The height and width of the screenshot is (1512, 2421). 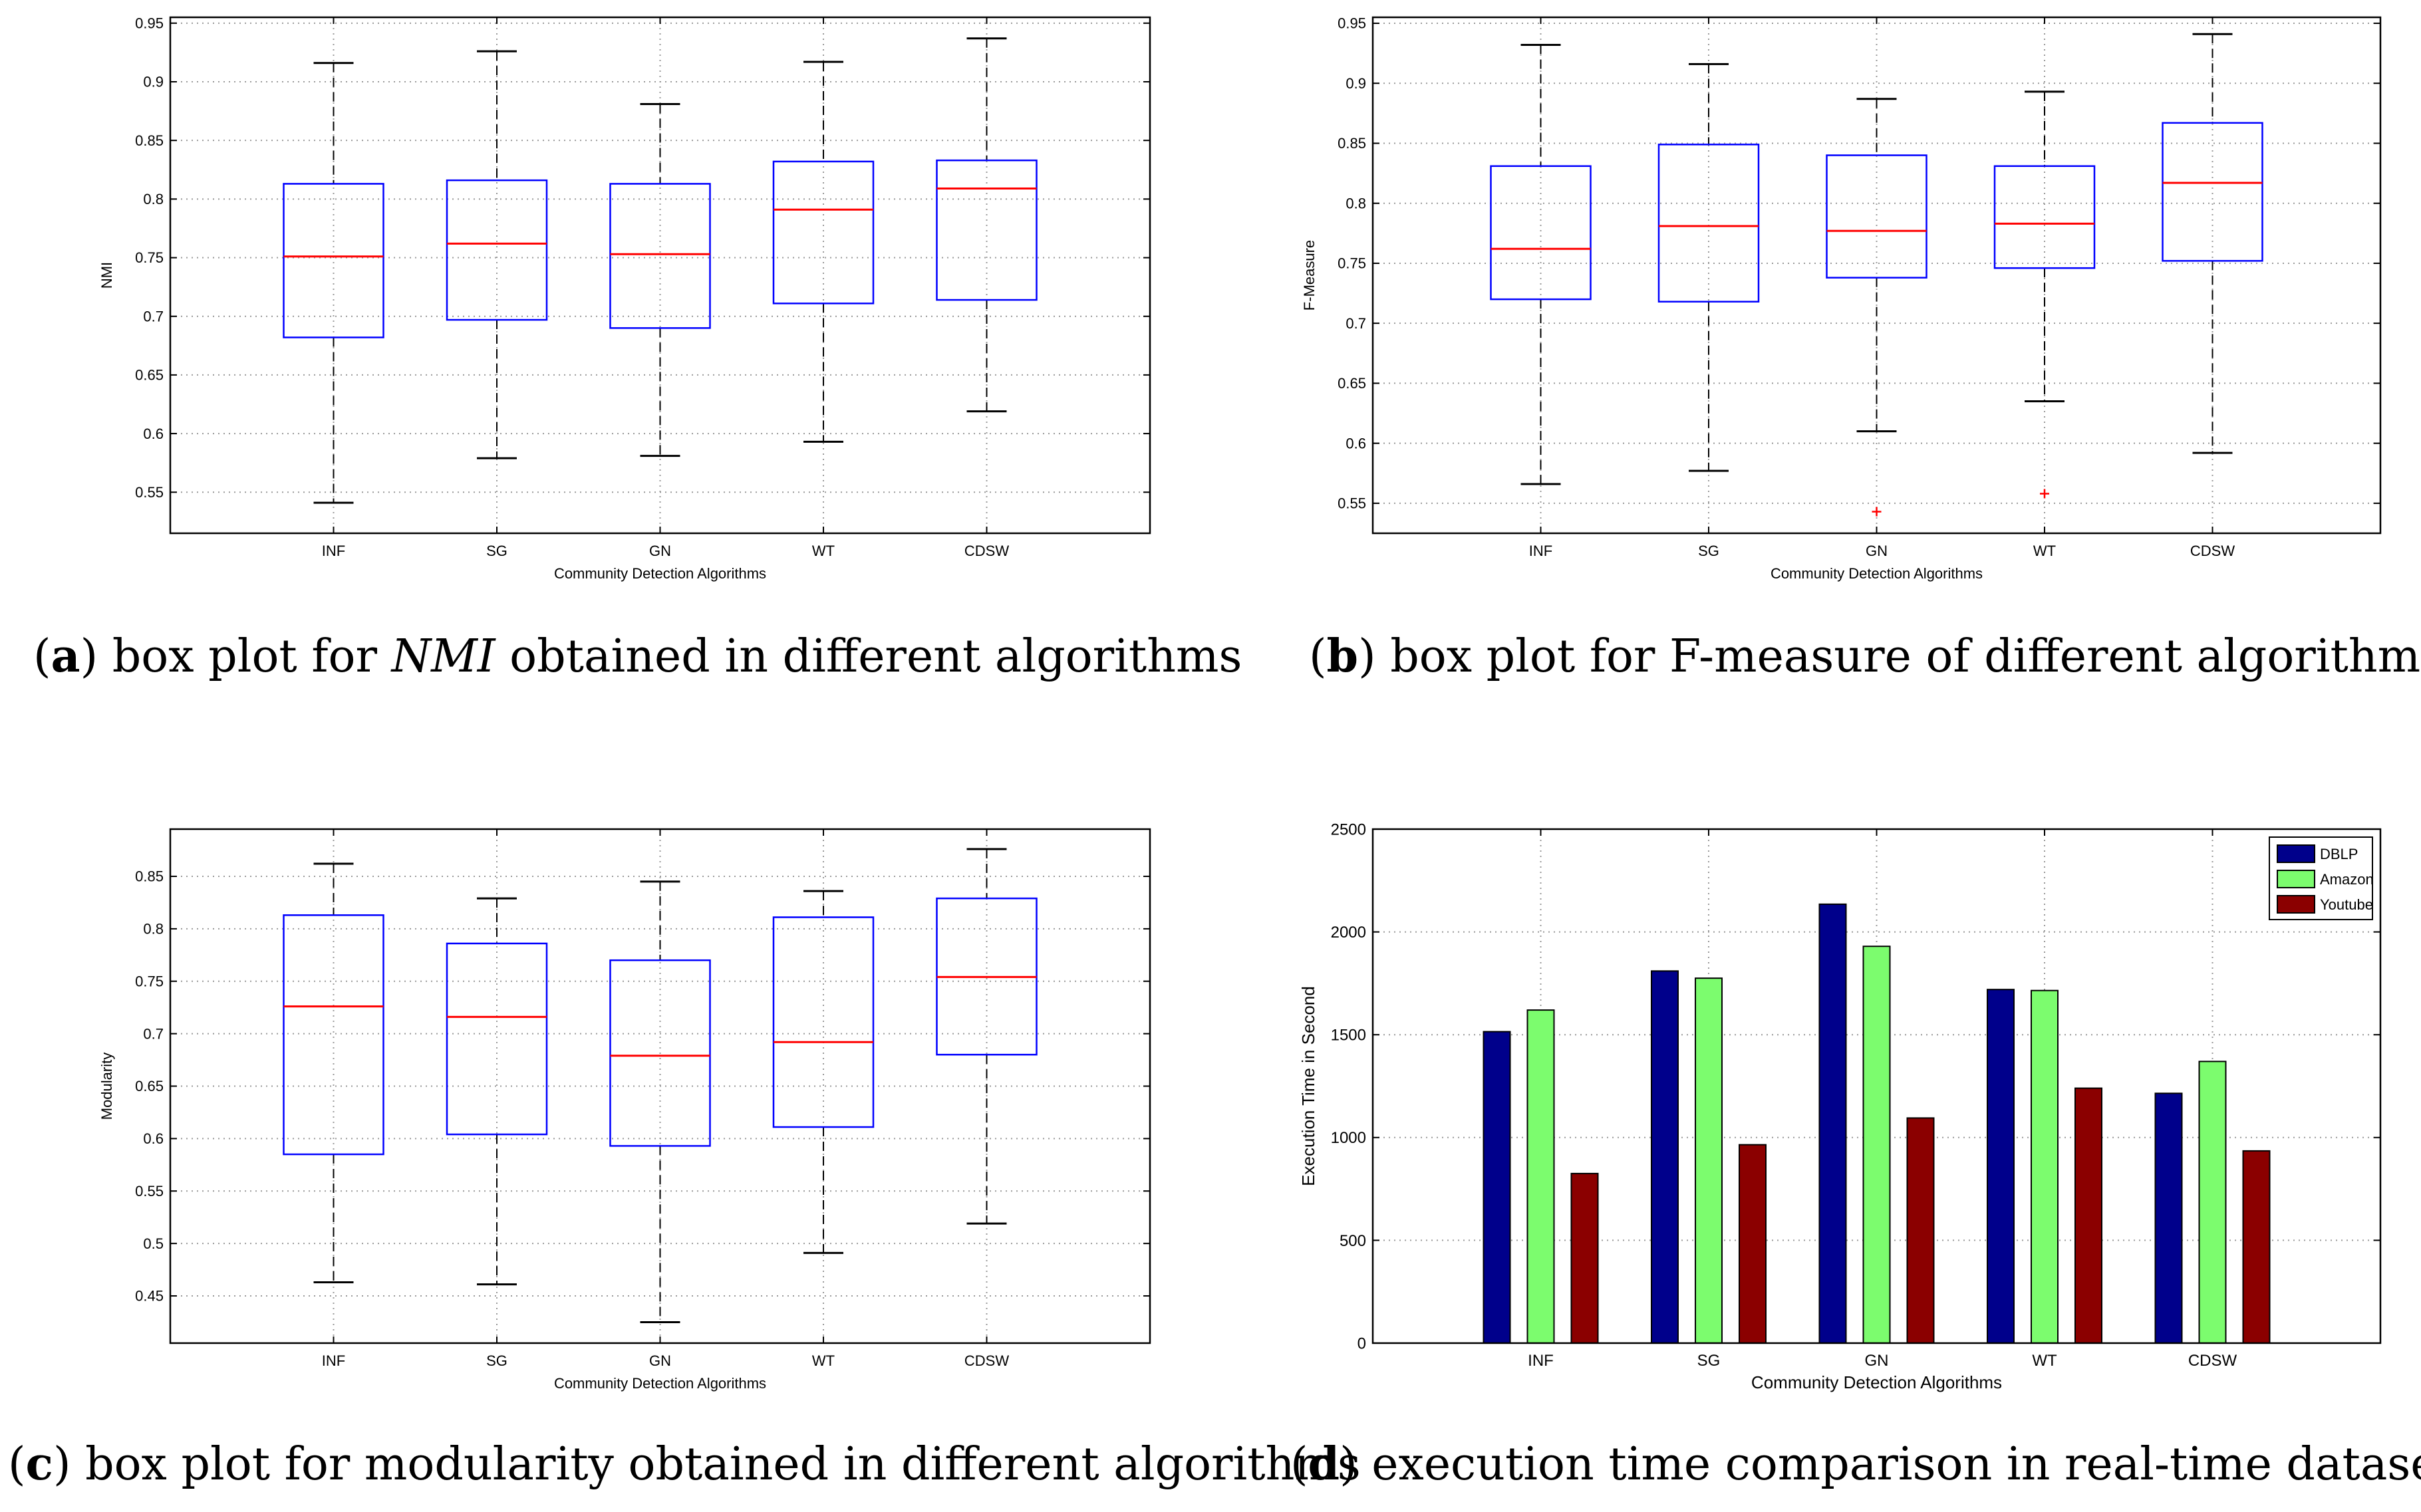 What do you see at coordinates (149, 24) in the screenshot?
I see `y-tick-label: 0.95` at bounding box center [149, 24].